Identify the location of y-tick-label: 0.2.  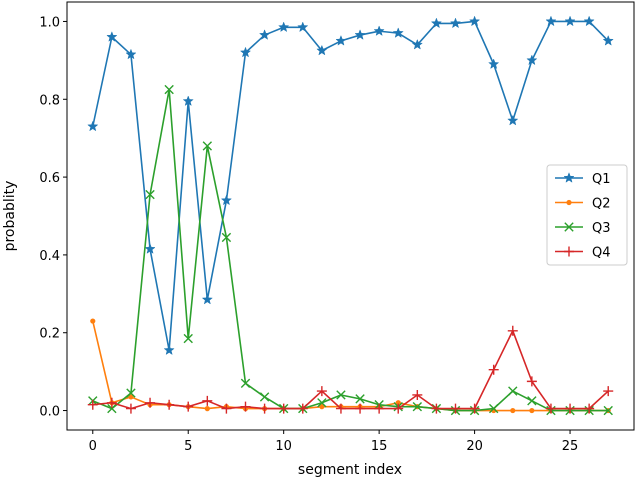
(49, 334).